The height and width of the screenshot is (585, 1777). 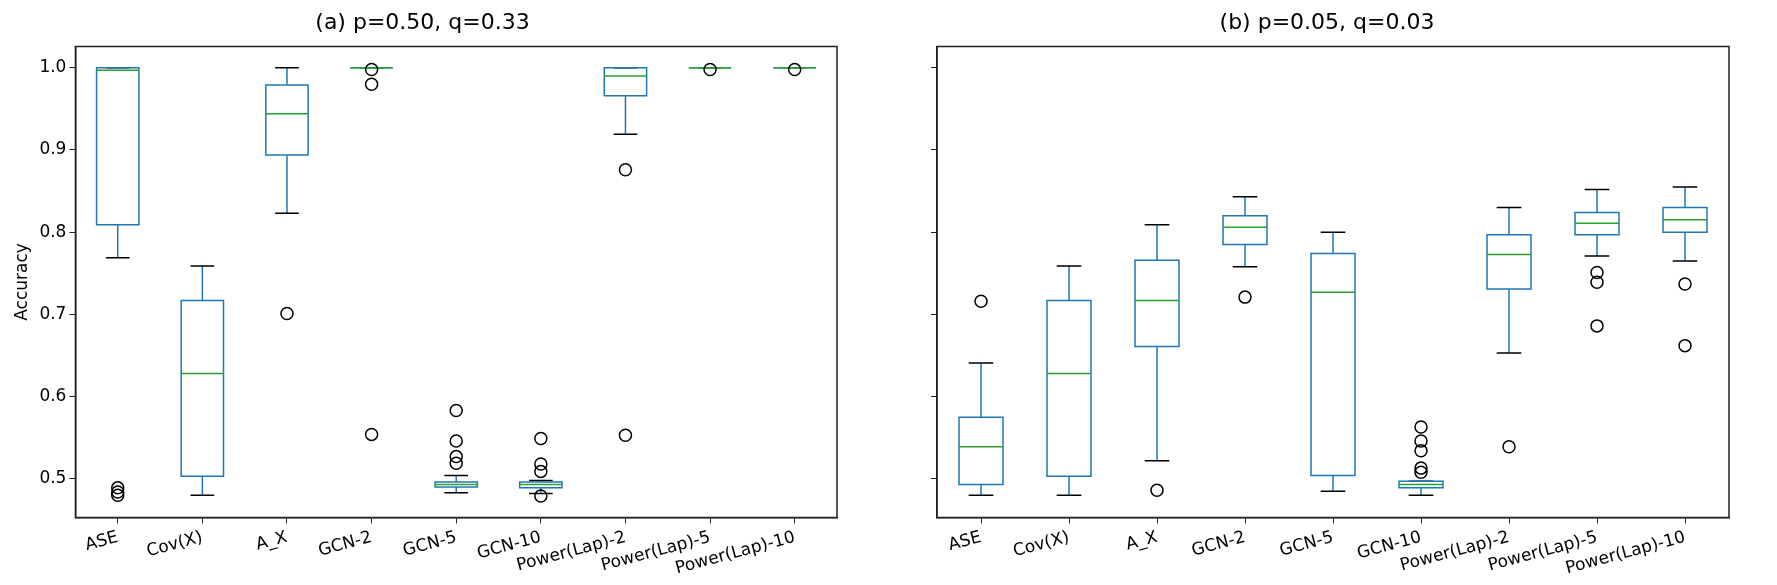 I want to click on y-tick-label: 0.7, so click(x=53, y=312).